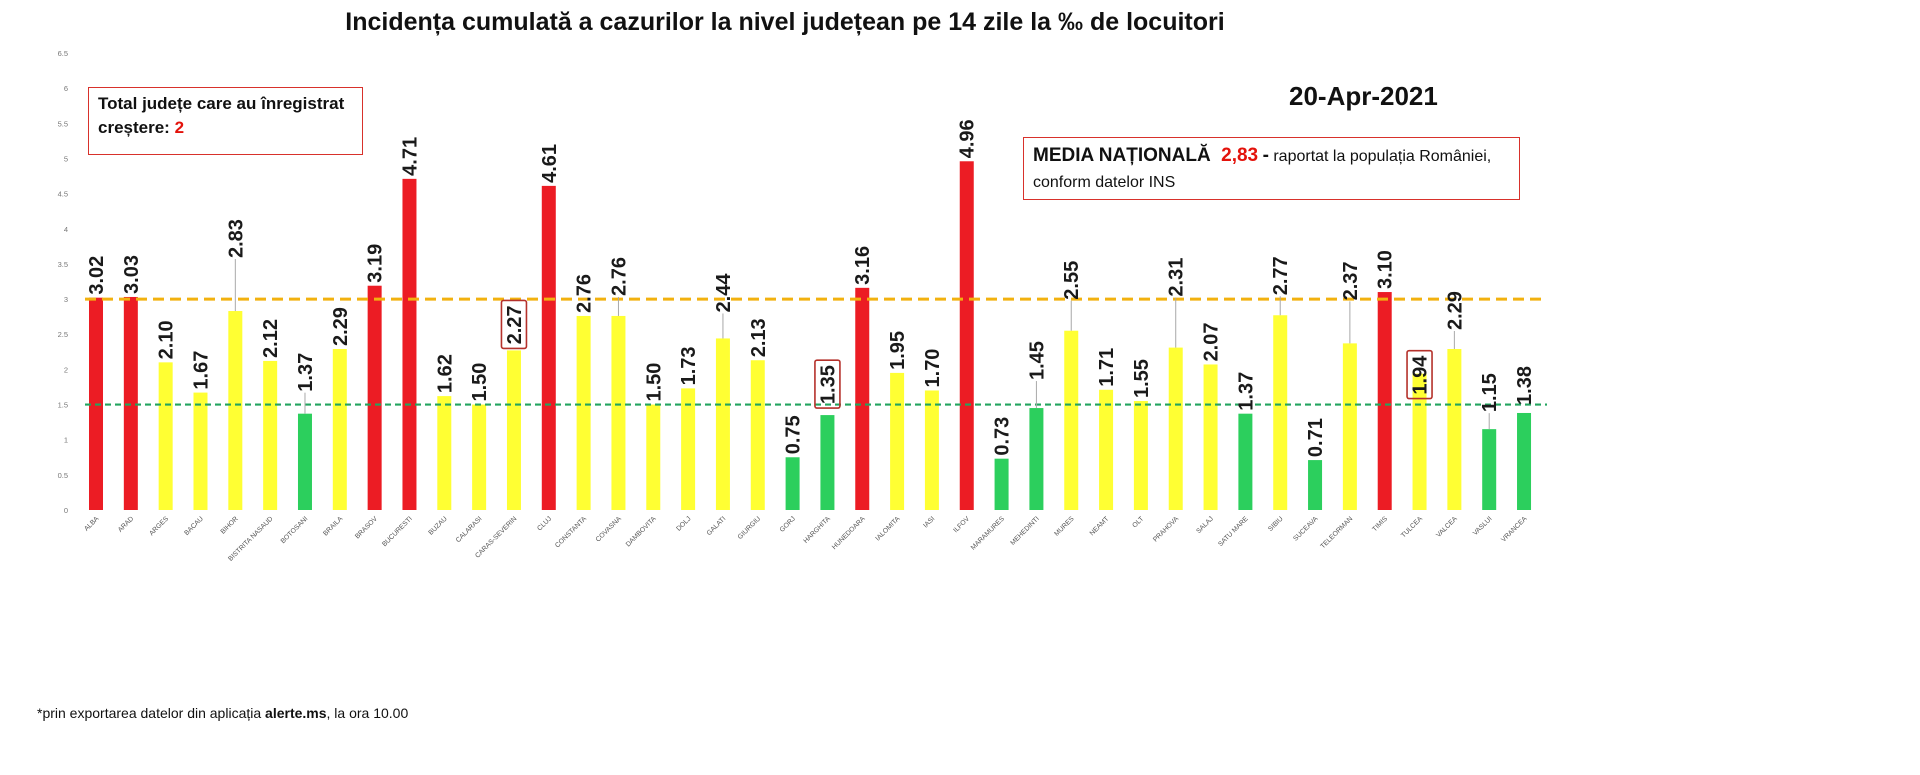  Describe the element at coordinates (304, 461) in the screenshot. I see `bar-botosani` at that location.